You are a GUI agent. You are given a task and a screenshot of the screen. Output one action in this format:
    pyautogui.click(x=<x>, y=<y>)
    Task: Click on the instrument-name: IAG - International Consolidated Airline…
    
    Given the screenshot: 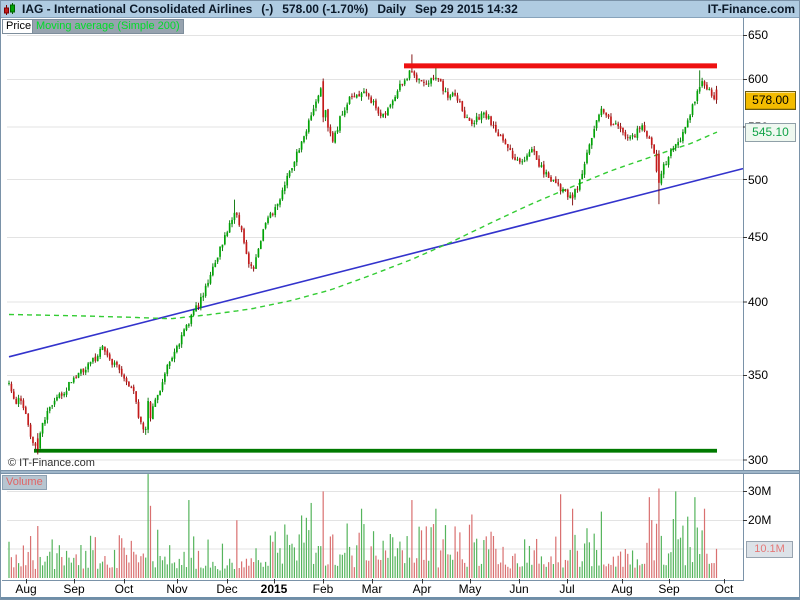 What is the action you would take?
    pyautogui.click(x=137, y=9)
    